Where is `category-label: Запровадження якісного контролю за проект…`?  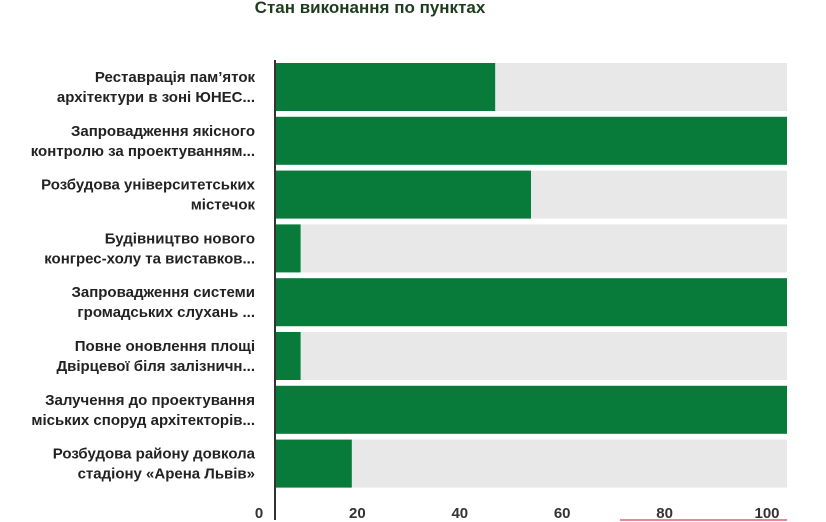
category-label: Запровадження якісного контролю за проект… is located at coordinates (143, 141).